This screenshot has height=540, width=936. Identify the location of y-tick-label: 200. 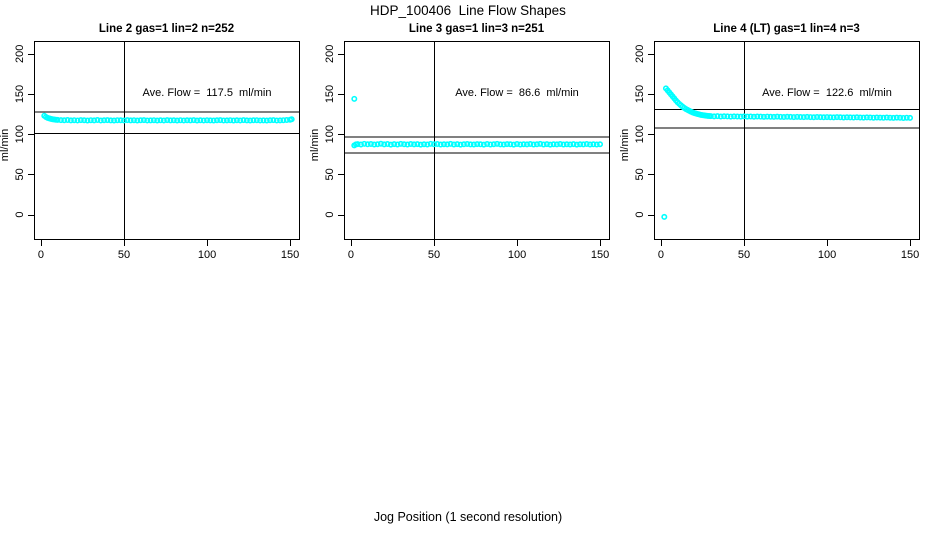
(640, 54).